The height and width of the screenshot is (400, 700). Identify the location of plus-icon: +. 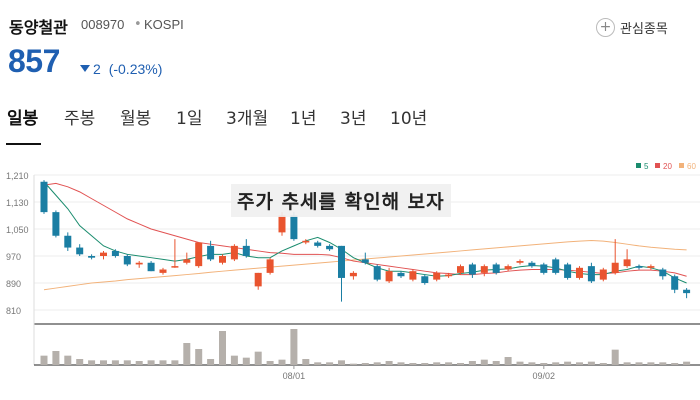
(605, 27).